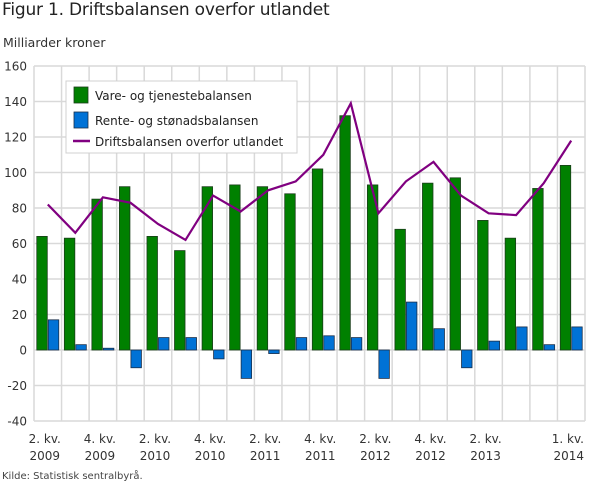 The height and width of the screenshot is (488, 610). What do you see at coordinates (19, 315) in the screenshot?
I see `y-tick-label: 20` at bounding box center [19, 315].